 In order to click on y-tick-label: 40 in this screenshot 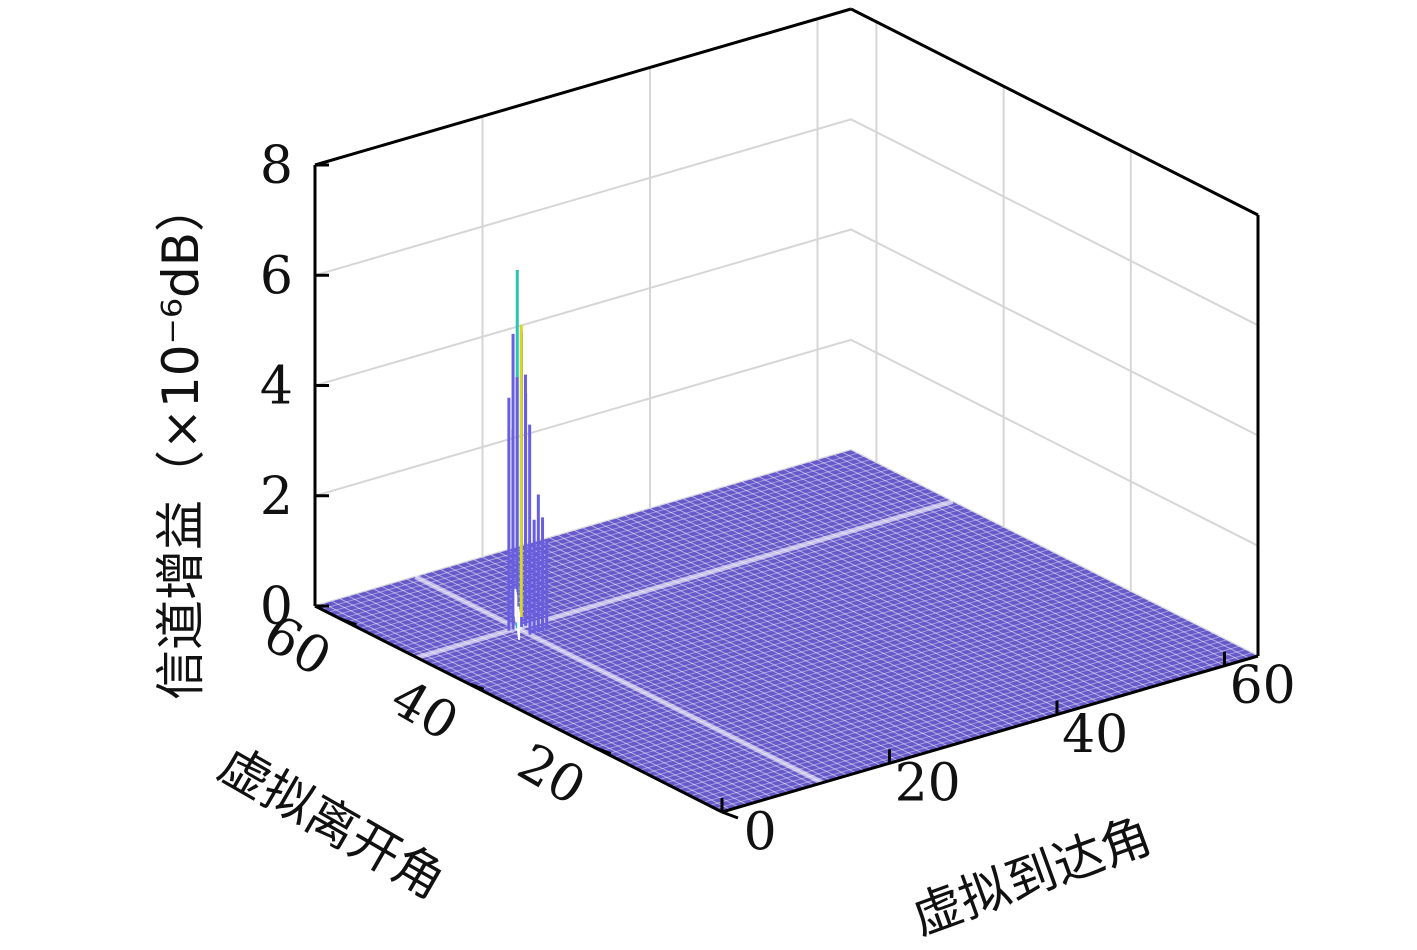, I will do `click(424, 710)`.